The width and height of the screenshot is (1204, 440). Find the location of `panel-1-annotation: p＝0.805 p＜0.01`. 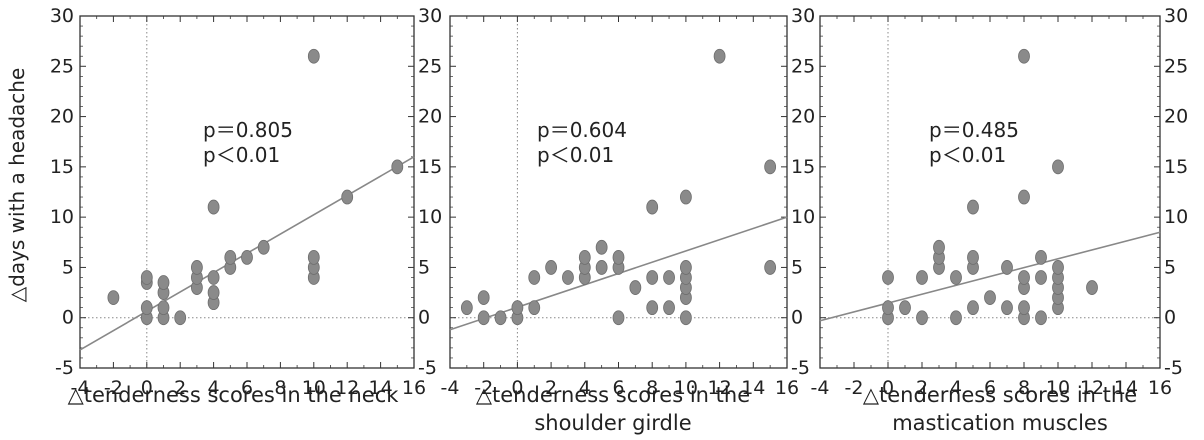

panel-1-annotation: p＝0.805 p＜0.01 is located at coordinates (248, 143).